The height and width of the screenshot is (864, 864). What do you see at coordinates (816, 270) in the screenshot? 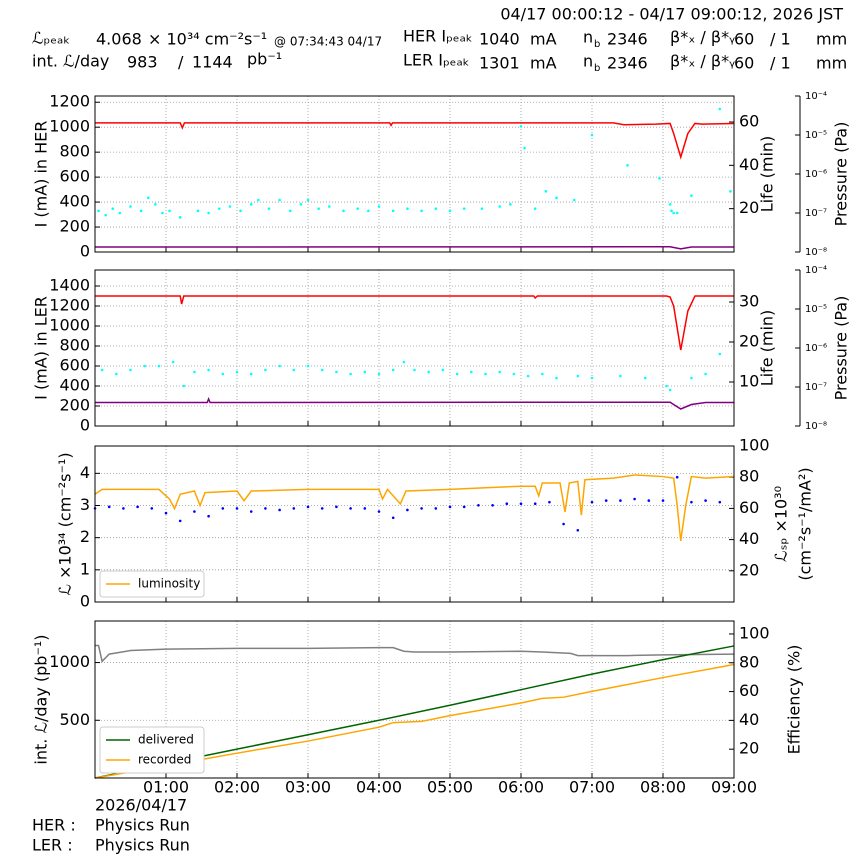
I see `y3-tick-label: 10⁻⁴` at bounding box center [816, 270].